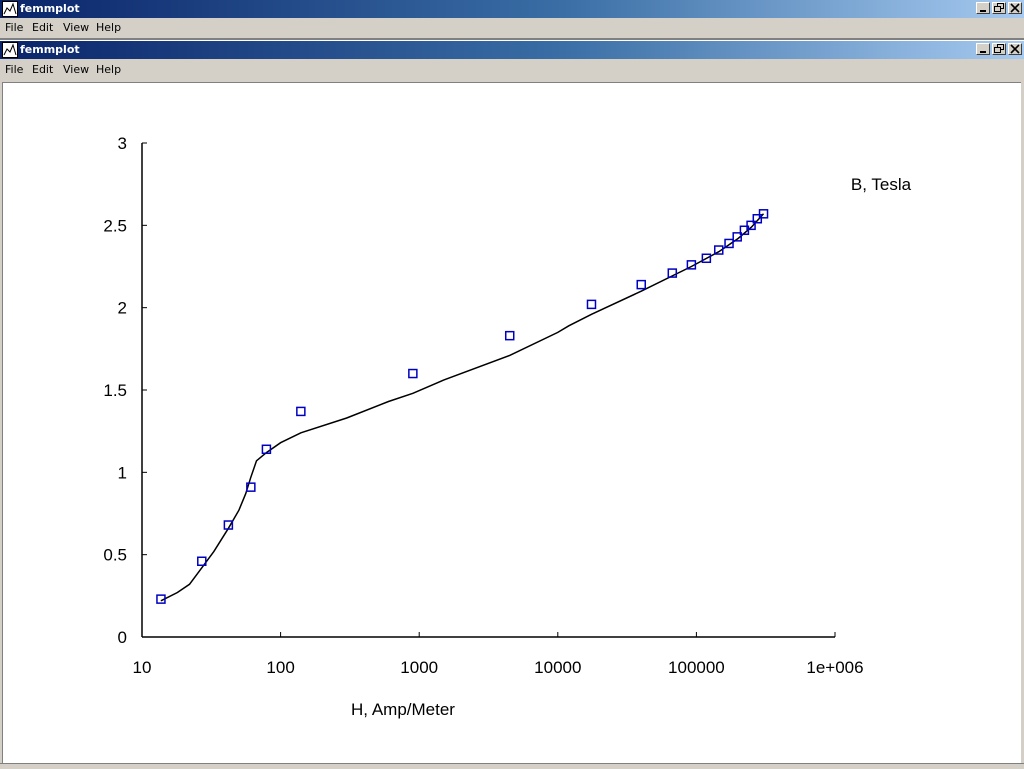 This screenshot has height=769, width=1024. I want to click on inner-titlebar: femmplot, so click(512, 50).